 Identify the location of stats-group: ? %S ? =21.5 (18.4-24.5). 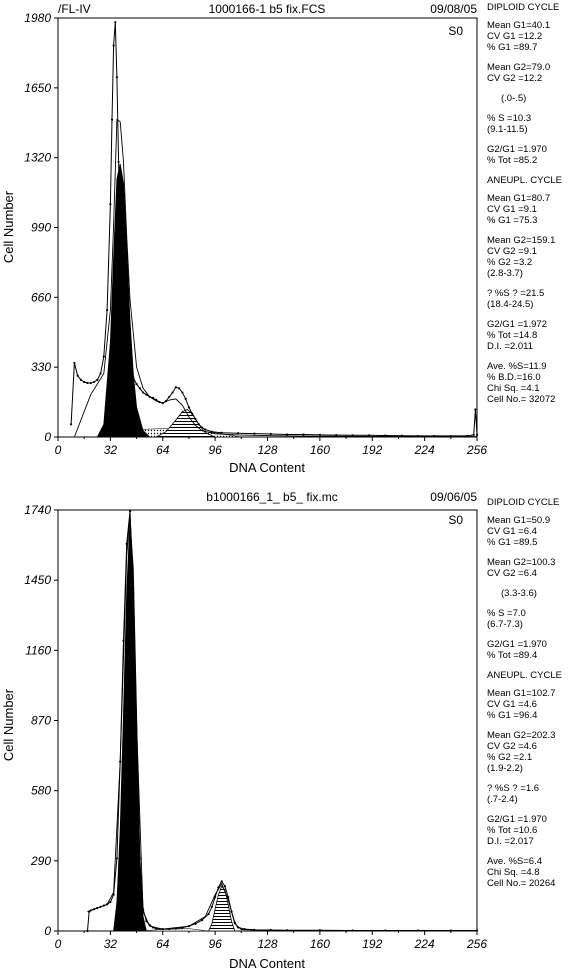
(524, 299).